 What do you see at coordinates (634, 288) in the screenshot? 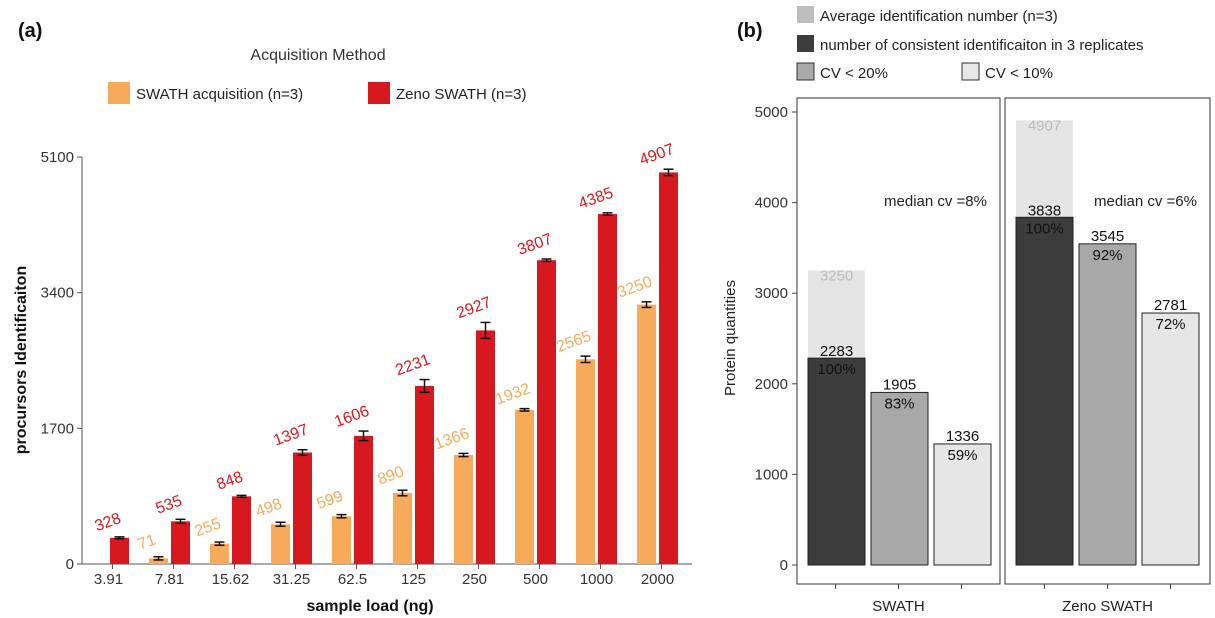
I see `data-label-swath: 3250` at bounding box center [634, 288].